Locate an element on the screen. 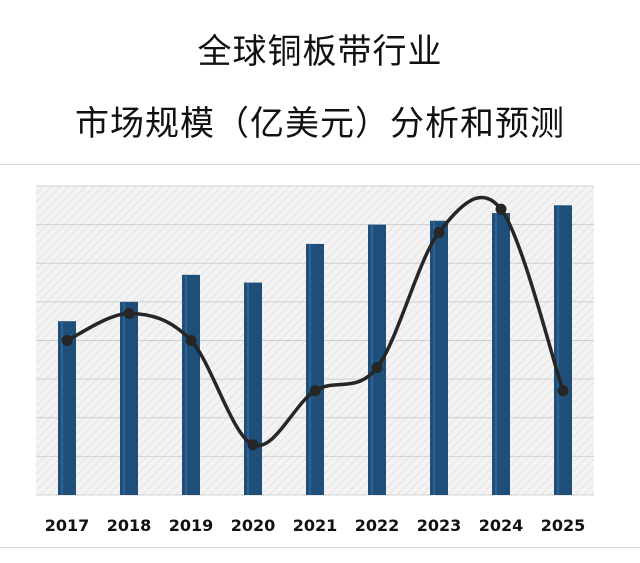 The width and height of the screenshot is (640, 563). x-tick-label: 2018 is located at coordinates (129, 525).